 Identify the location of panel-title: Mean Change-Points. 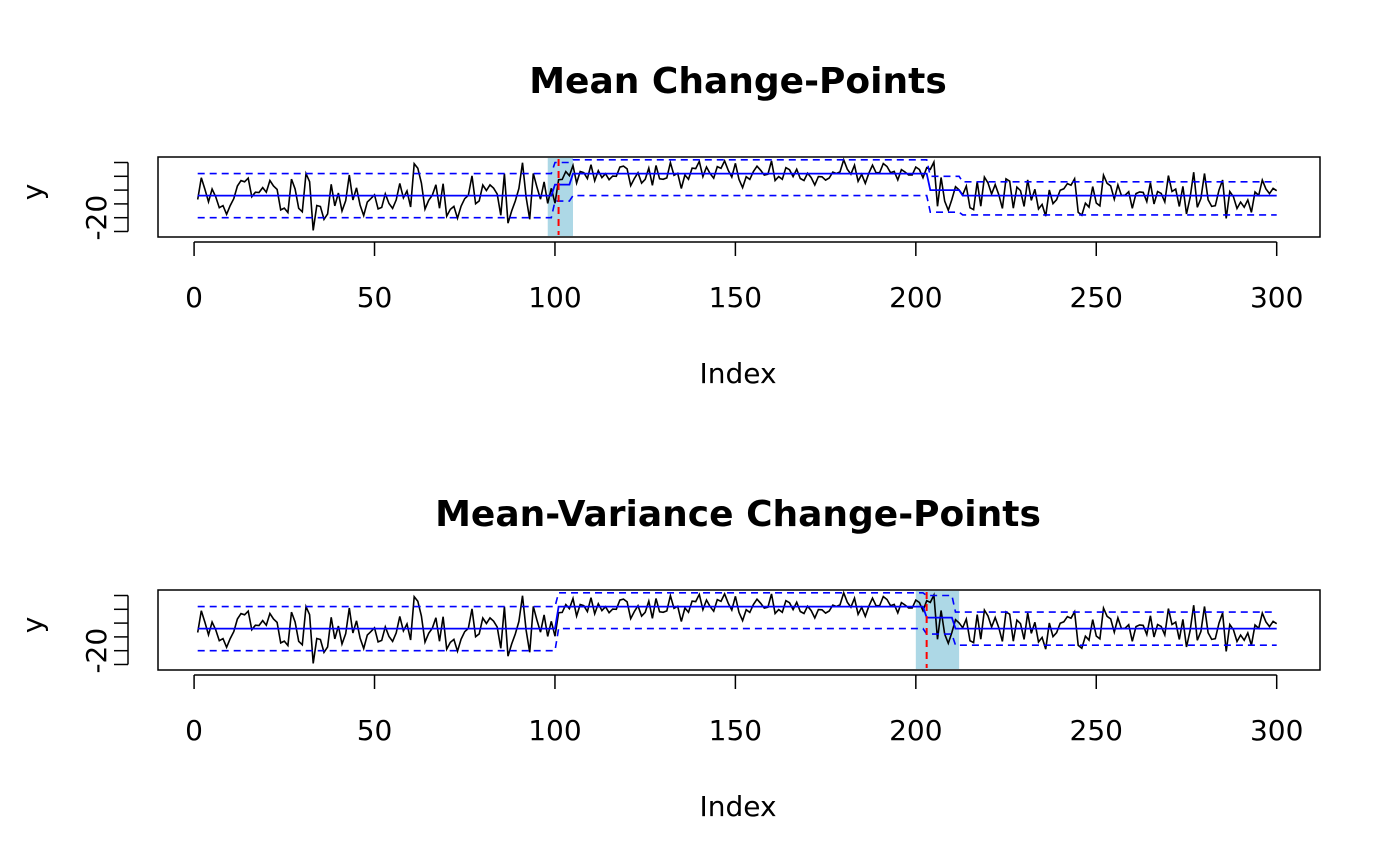
(738, 81).